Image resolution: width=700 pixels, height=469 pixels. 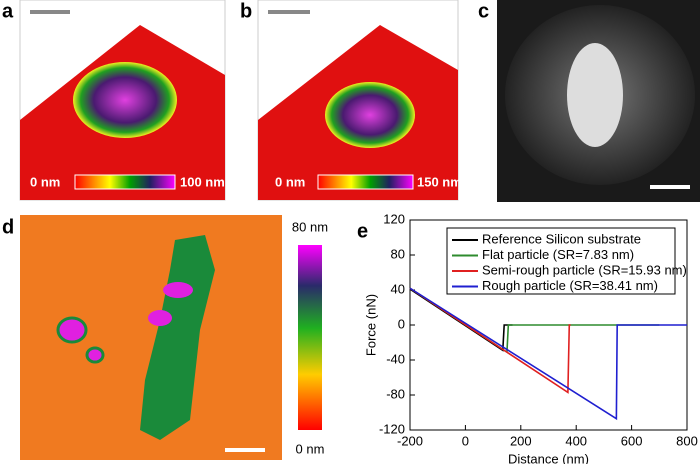 I want to click on sem-particle, so click(x=595, y=95).